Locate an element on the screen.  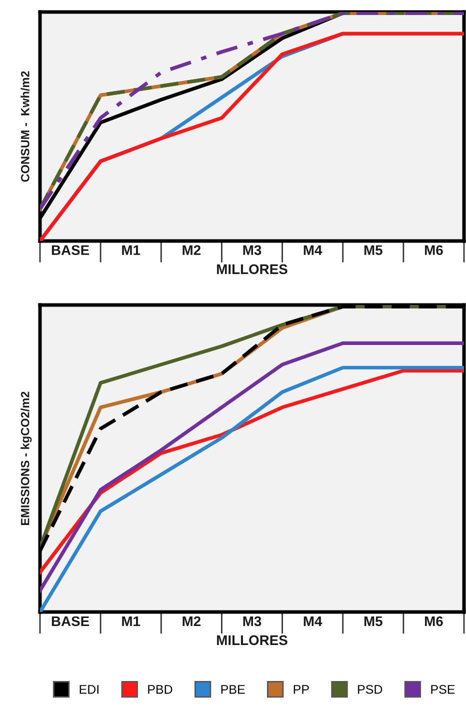
legend-label: PBD is located at coordinates (160, 689).